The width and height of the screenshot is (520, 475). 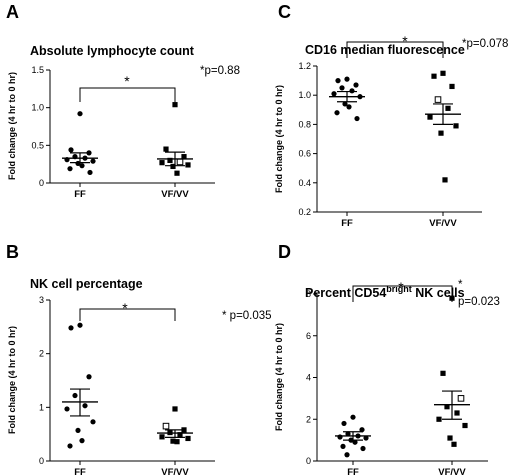 I want to click on y-tick-label: 6, so click(x=308, y=336).